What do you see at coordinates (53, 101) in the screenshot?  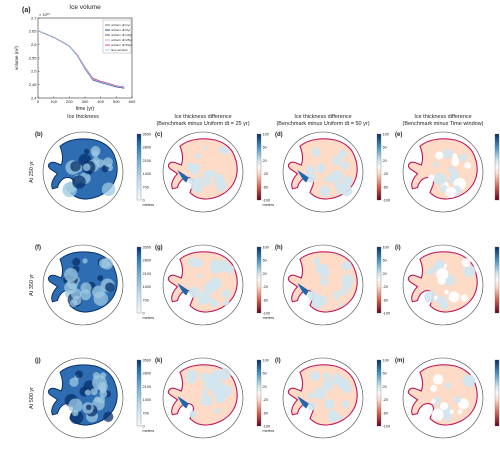 I see `x-tick-label: 100` at bounding box center [53, 101].